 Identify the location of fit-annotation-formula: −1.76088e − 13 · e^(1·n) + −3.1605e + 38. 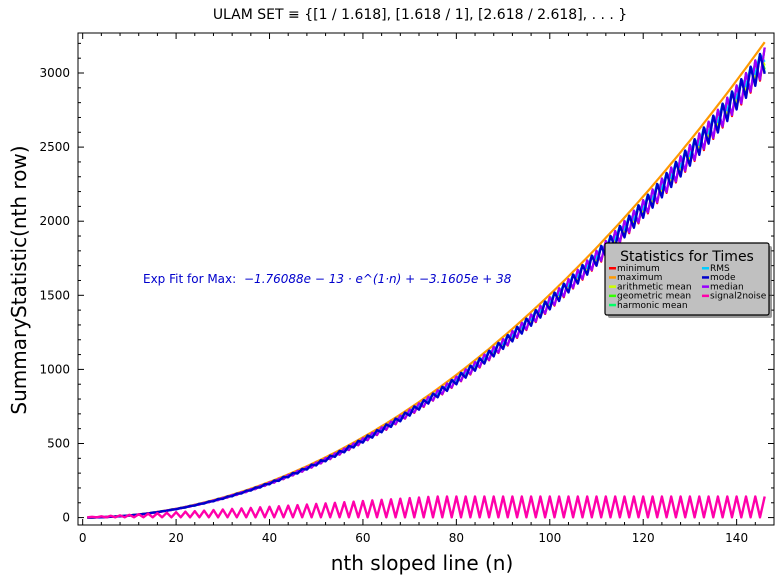
(378, 279).